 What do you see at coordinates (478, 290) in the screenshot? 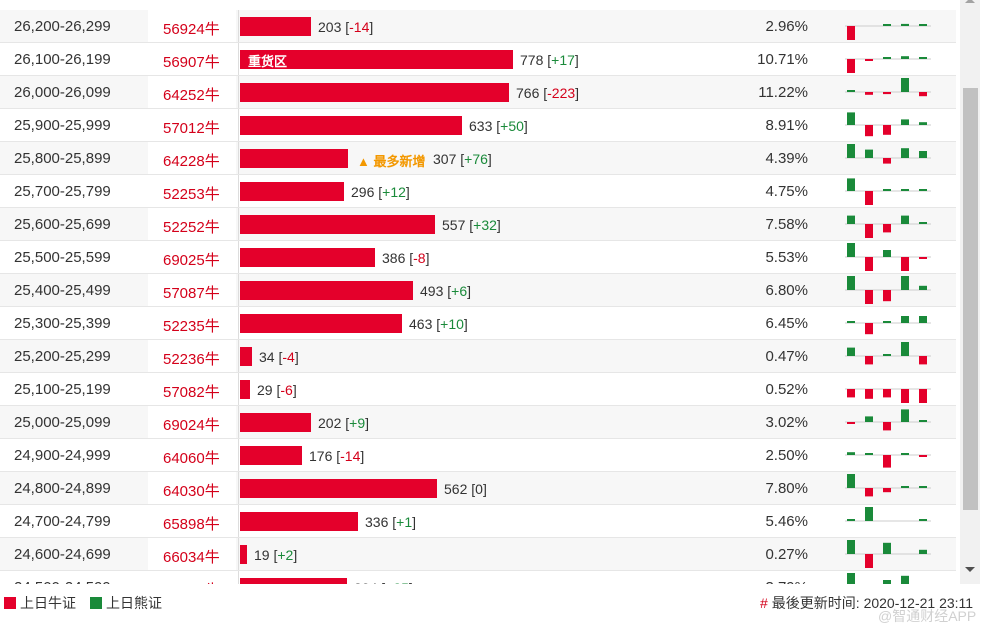
I see `table-row: 25,400-25,499 57087牛 493 [+6] 6.80%` at bounding box center [478, 290].